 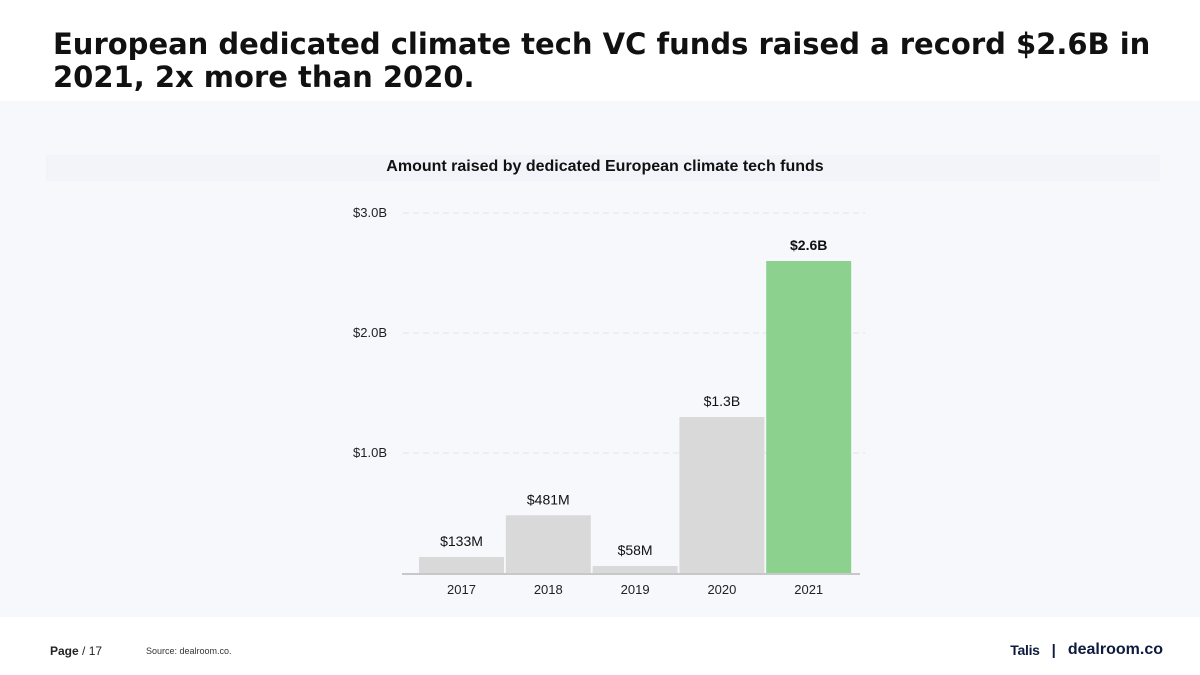 What do you see at coordinates (721, 589) in the screenshot?
I see `x-tick-label: 2020` at bounding box center [721, 589].